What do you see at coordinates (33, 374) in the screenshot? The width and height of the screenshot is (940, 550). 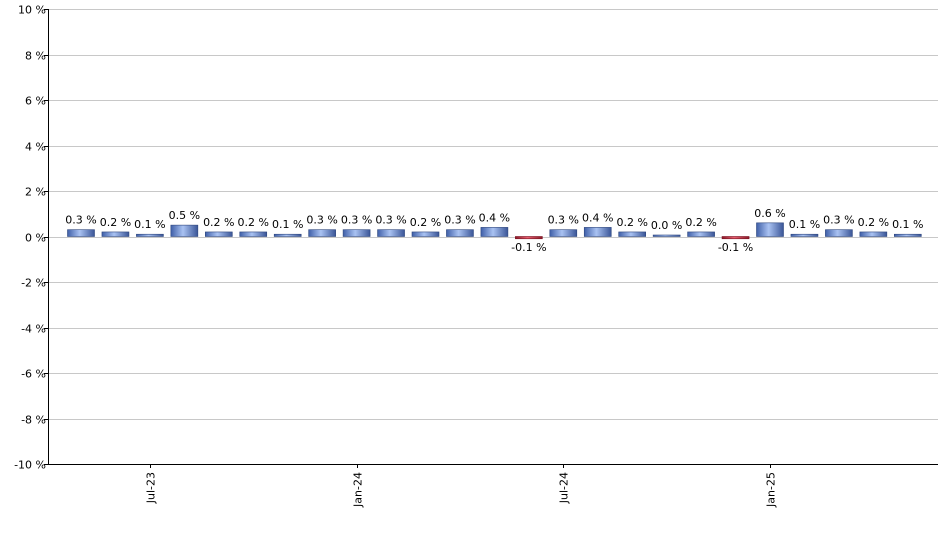 I see `y-tick-label: -6 %` at bounding box center [33, 374].